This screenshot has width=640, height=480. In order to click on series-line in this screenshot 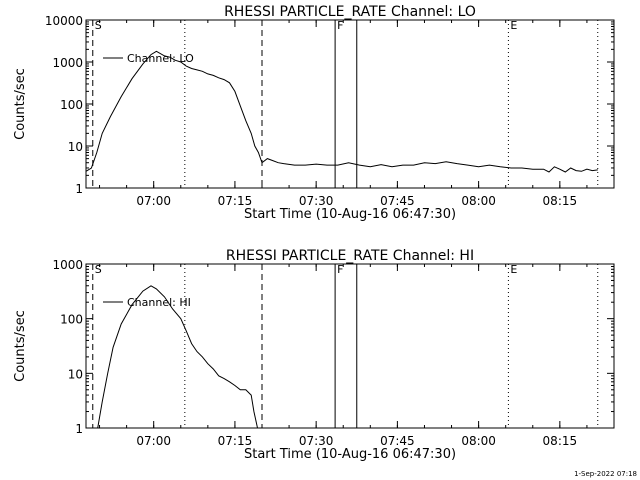, I will do `click(177, 357)`.